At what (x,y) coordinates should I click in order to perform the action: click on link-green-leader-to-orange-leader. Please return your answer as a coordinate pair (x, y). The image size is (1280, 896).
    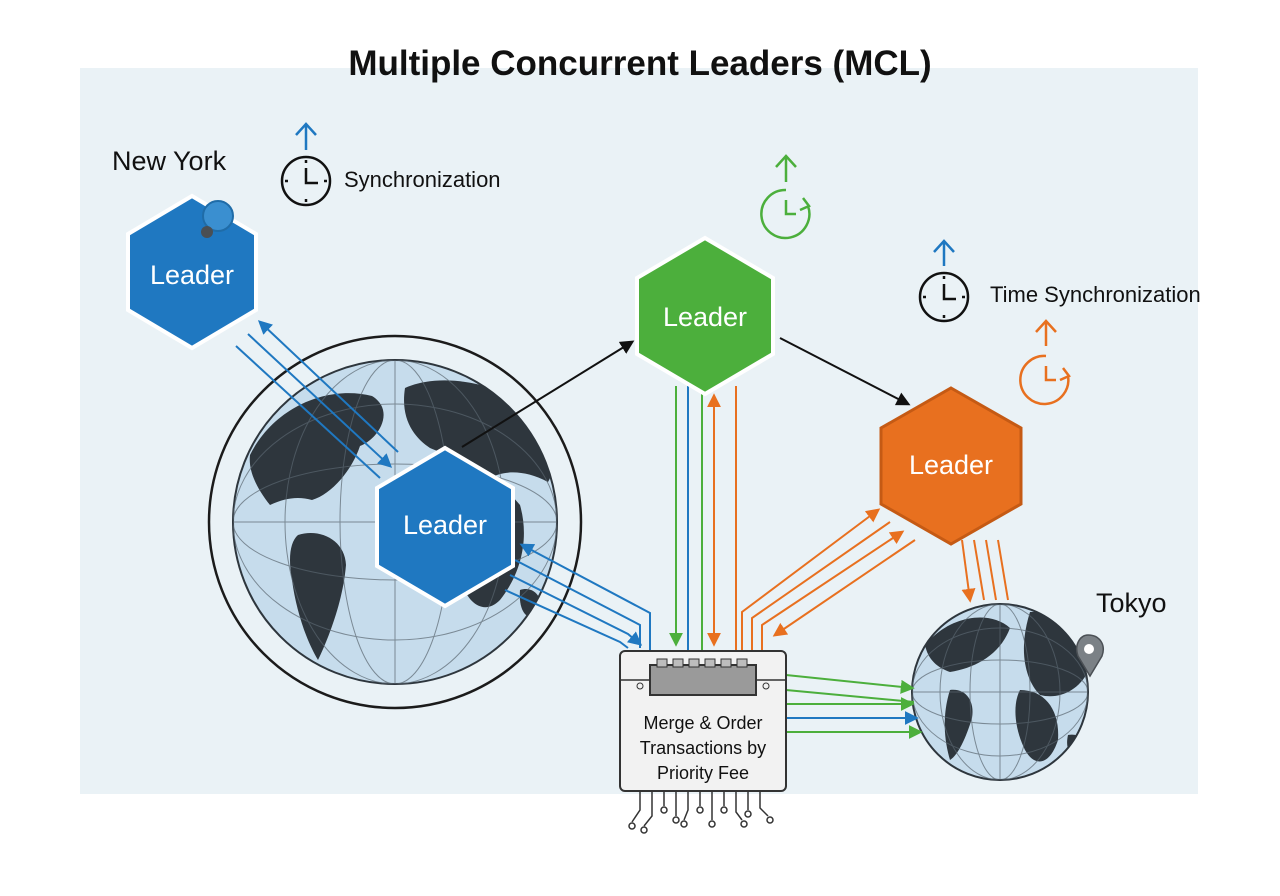
    Looking at the image, I should click on (845, 371).